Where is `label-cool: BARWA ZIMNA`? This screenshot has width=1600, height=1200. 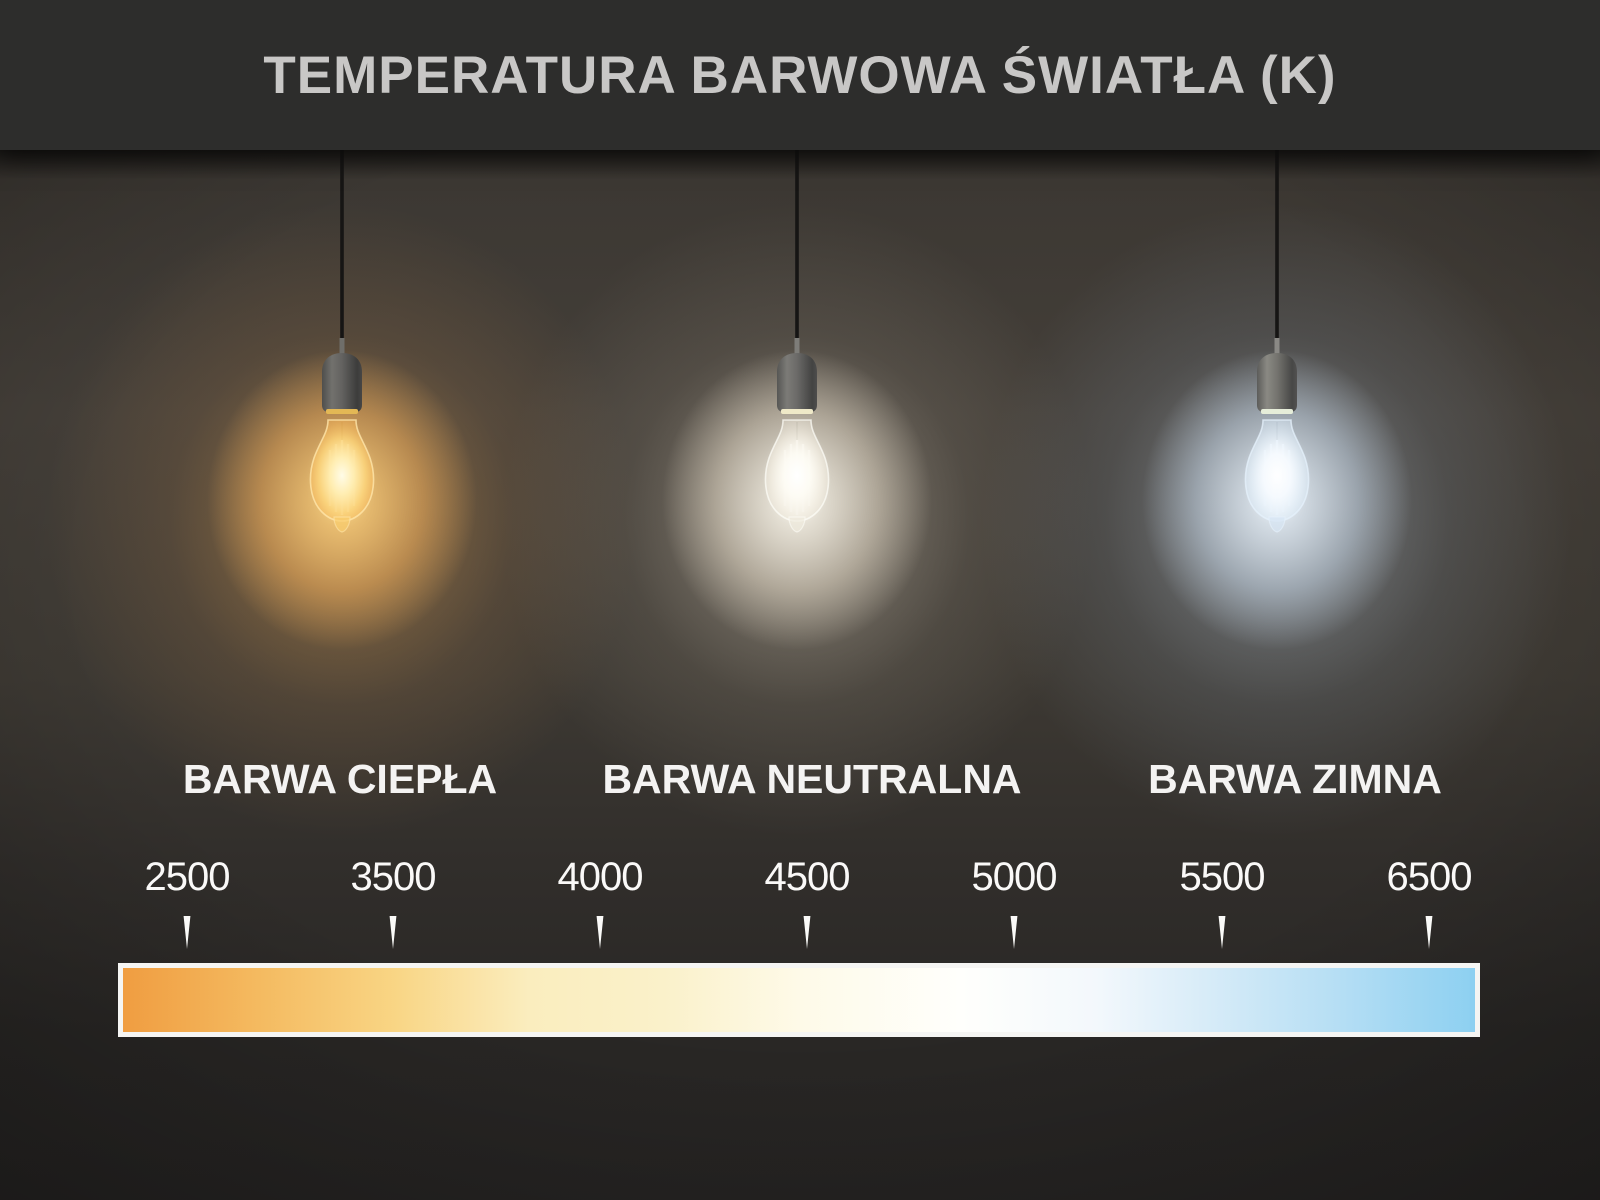
label-cool: BARWA ZIMNA is located at coordinates (1295, 779).